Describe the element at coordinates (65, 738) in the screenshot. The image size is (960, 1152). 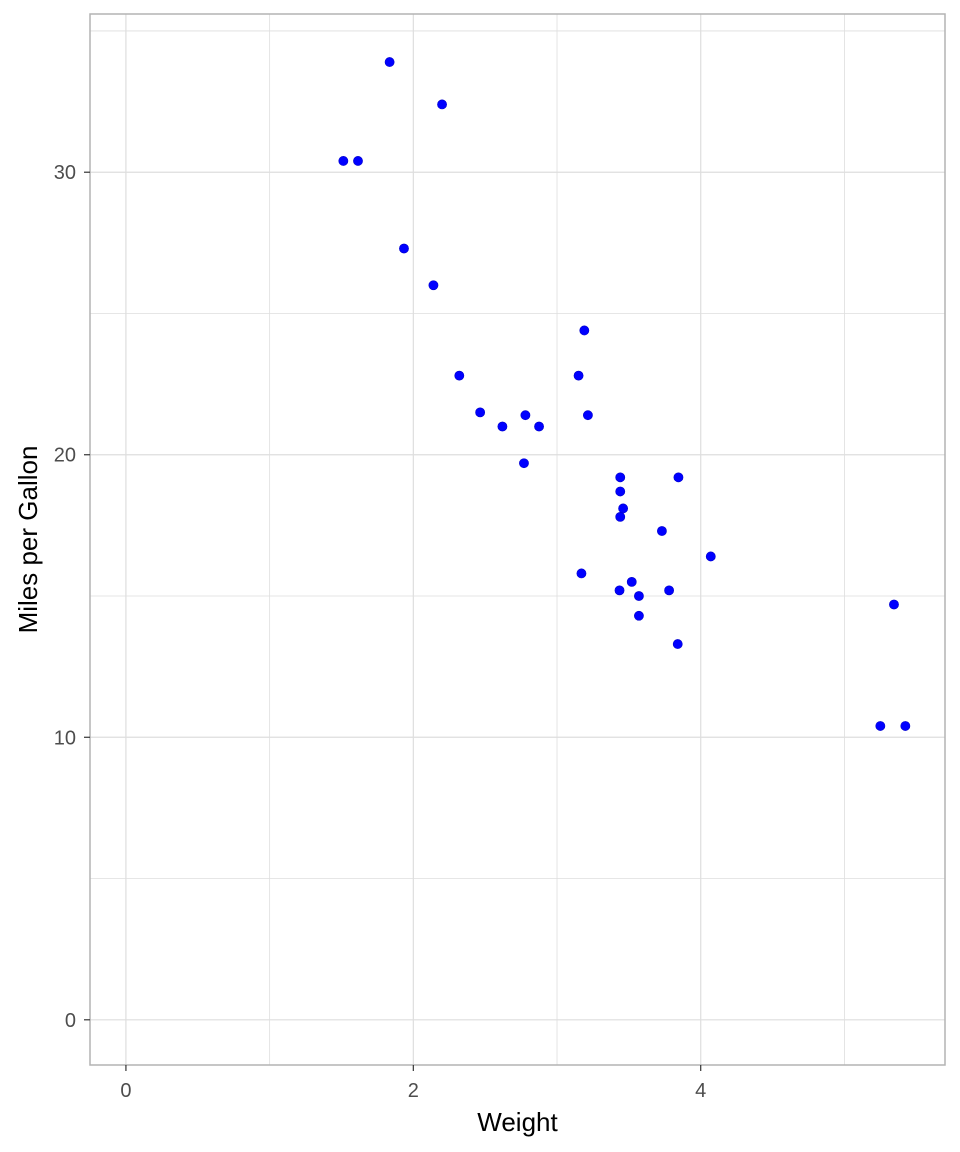
I see `y-tick-label: 10` at that location.